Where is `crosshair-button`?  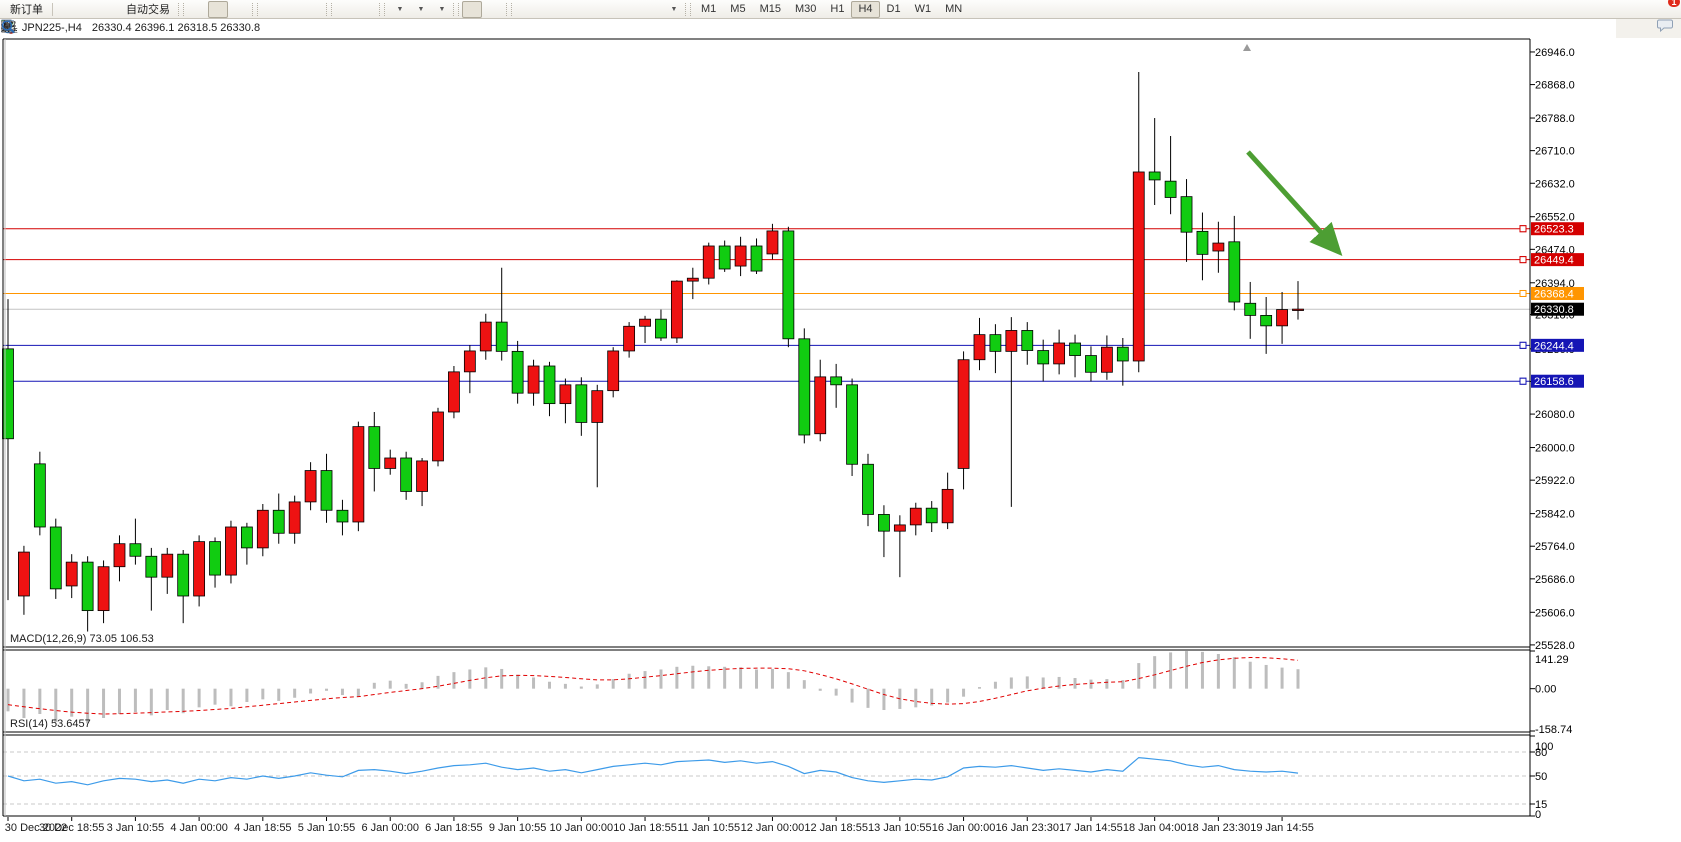
crosshair-button is located at coordinates (252, 16).